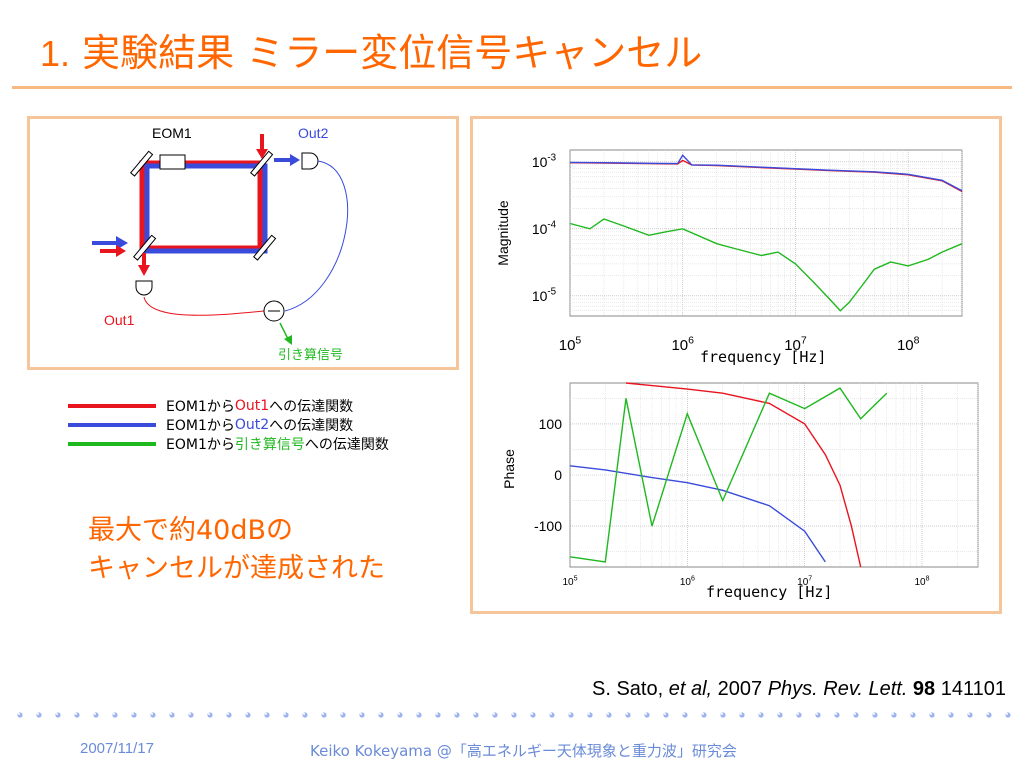  Describe the element at coordinates (804, 582) in the screenshot. I see `phase-xtick-label: 10⁷` at that location.